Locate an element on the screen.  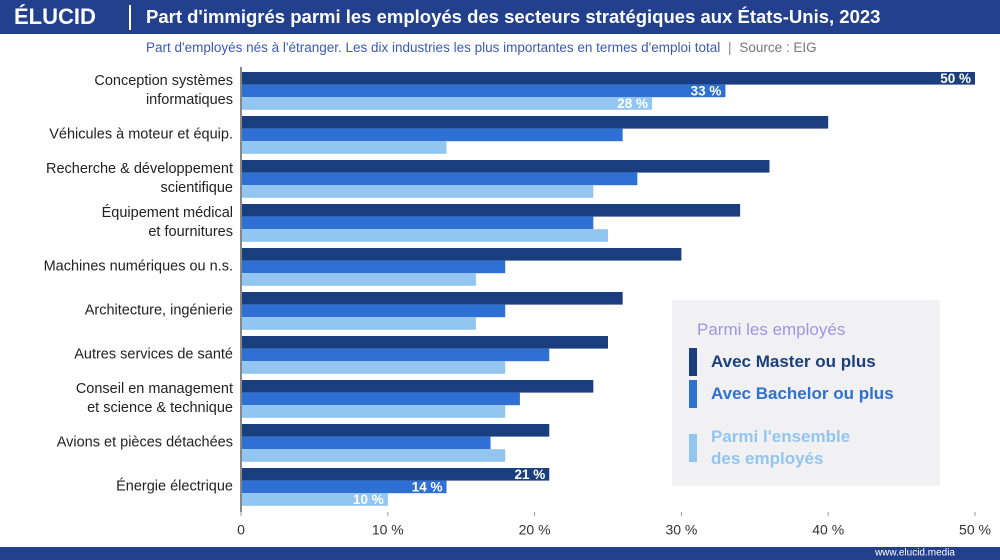
legend-label: Parmi l'ensemble des employés is located at coordinates (781, 447).